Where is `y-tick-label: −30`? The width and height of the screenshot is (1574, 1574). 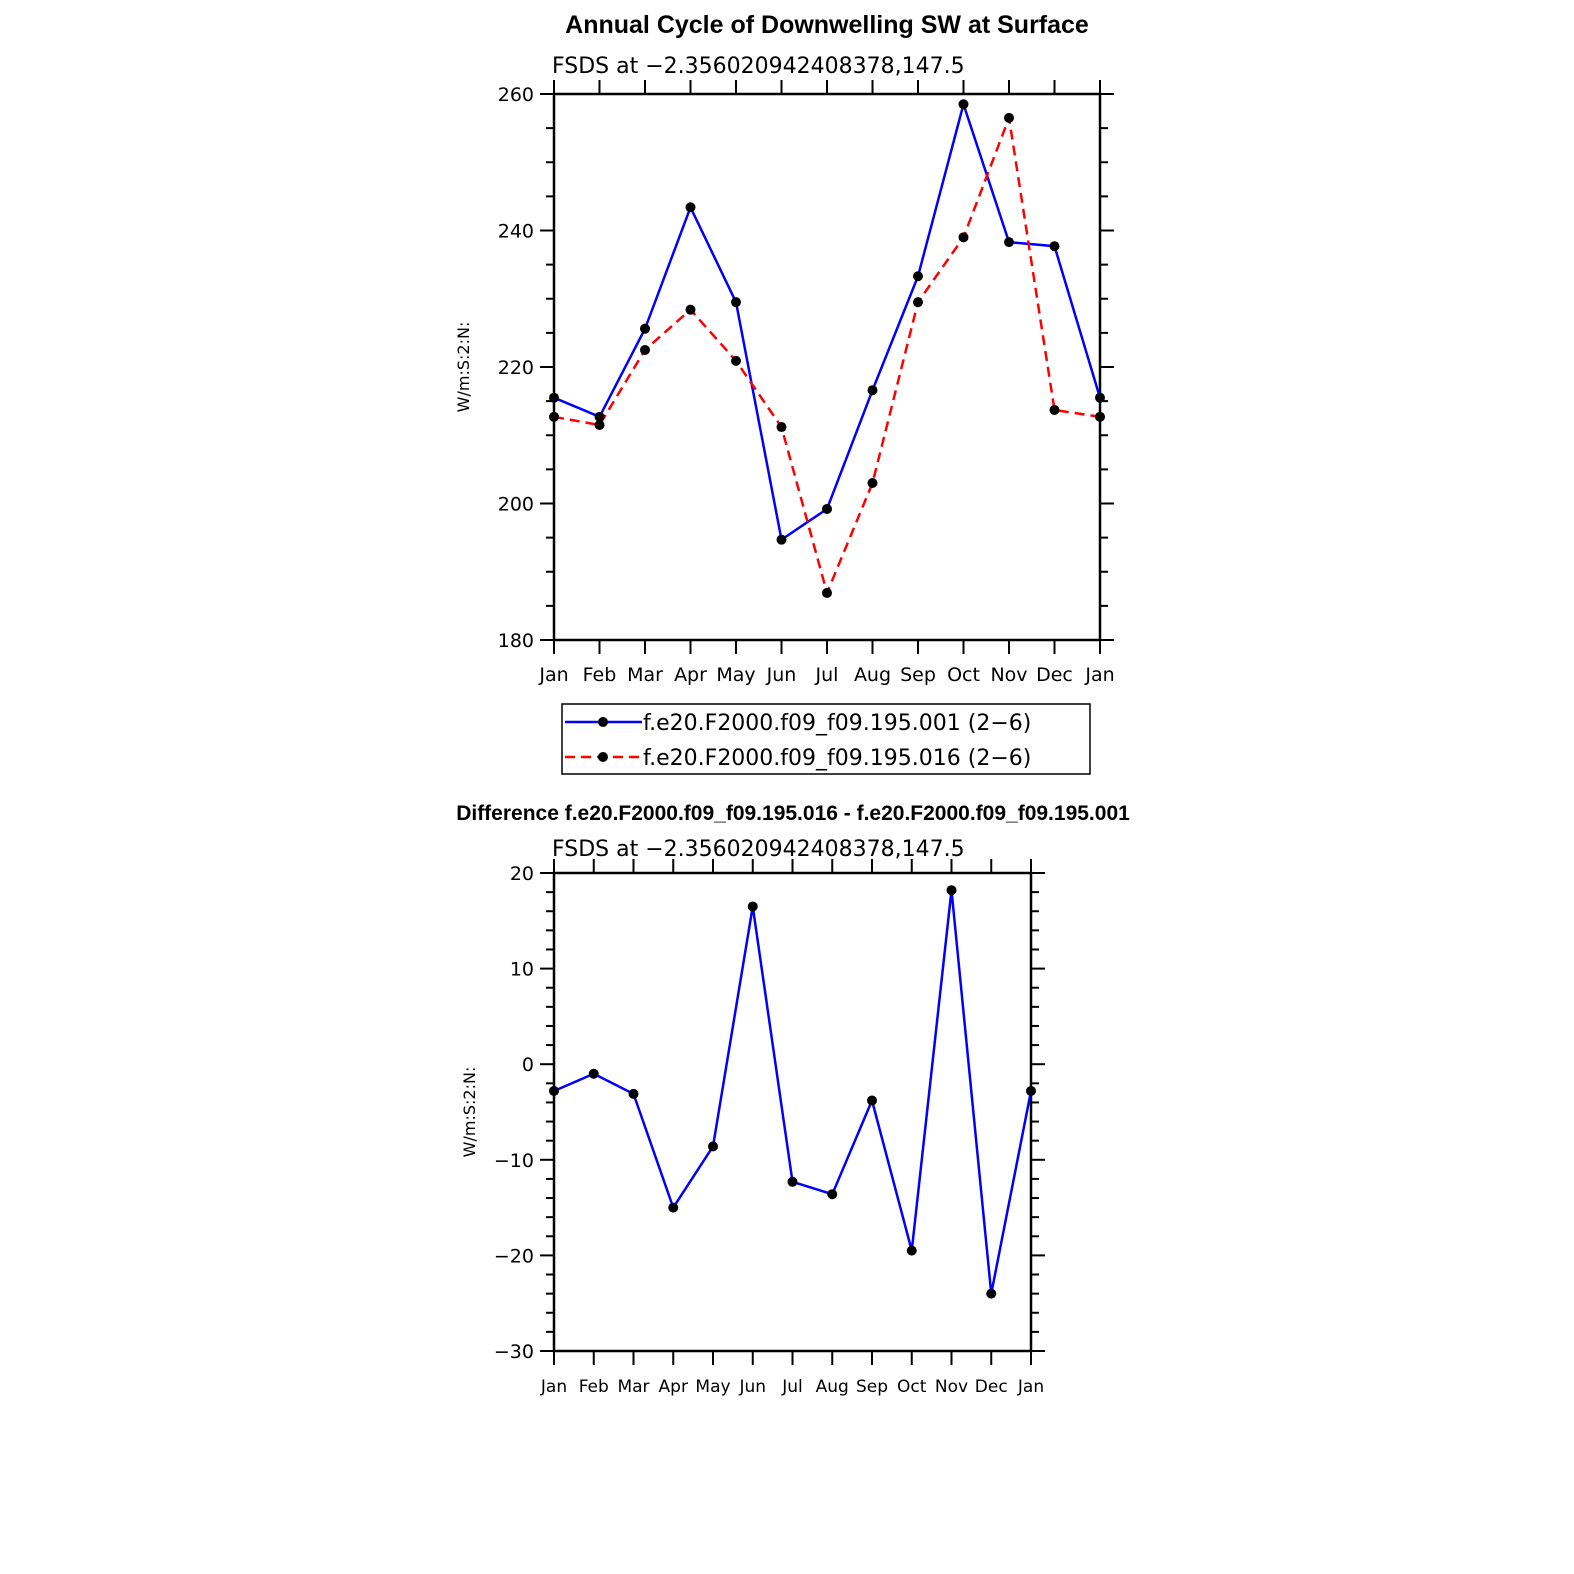 y-tick-label: −30 is located at coordinates (514, 1352).